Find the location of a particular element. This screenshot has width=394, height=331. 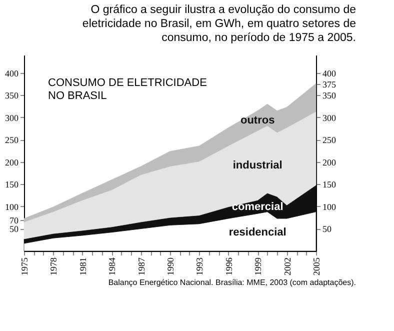

y-tick-label: 200 is located at coordinates (12, 162).